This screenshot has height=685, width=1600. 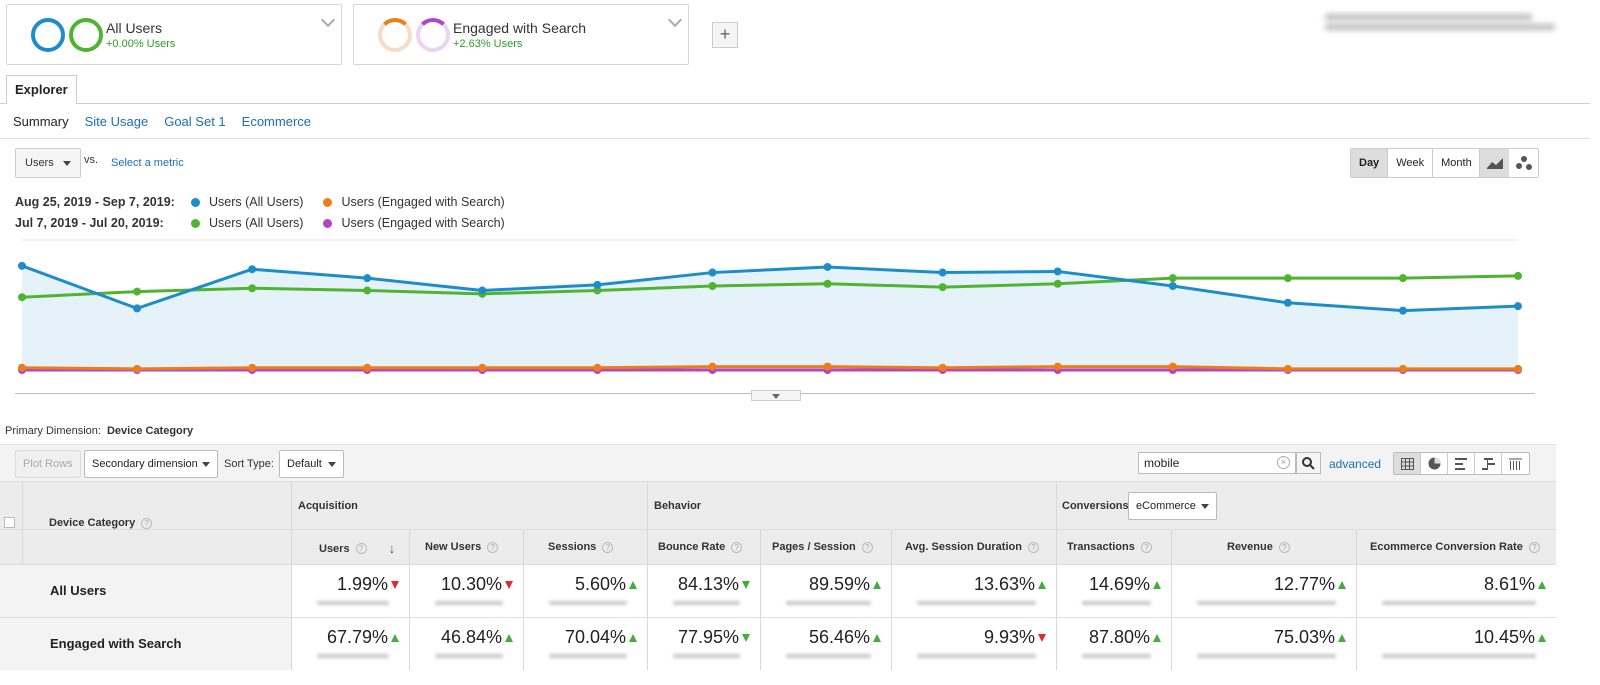 What do you see at coordinates (1488, 463) in the screenshot?
I see `comparison-view-icon` at bounding box center [1488, 463].